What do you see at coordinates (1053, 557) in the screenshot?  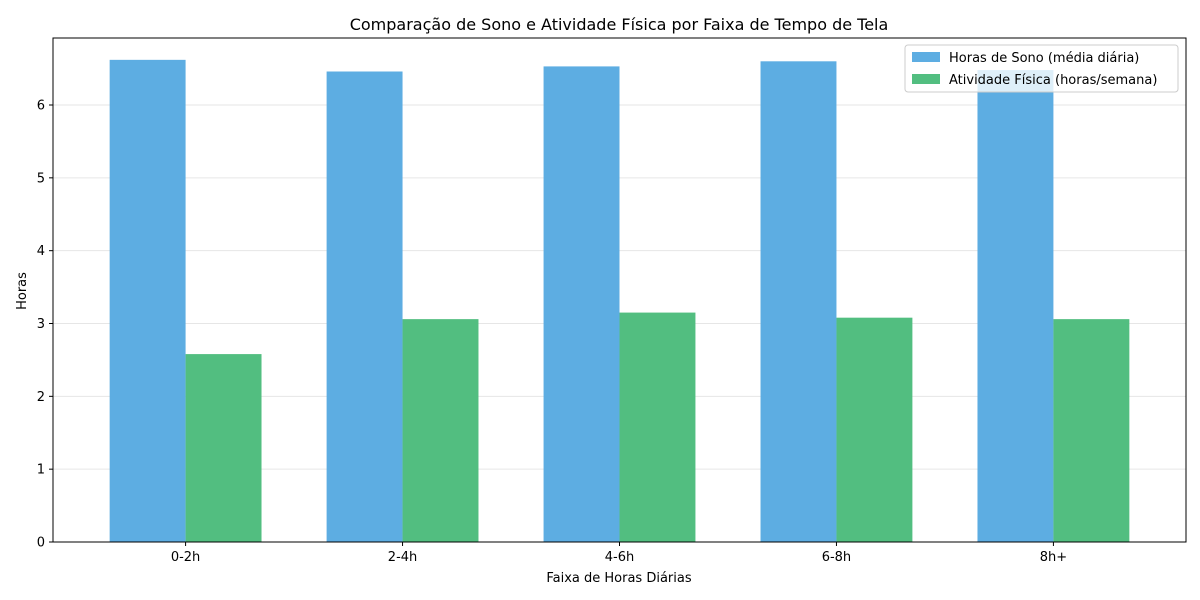 I see `x-tick-label: 8h+` at bounding box center [1053, 557].